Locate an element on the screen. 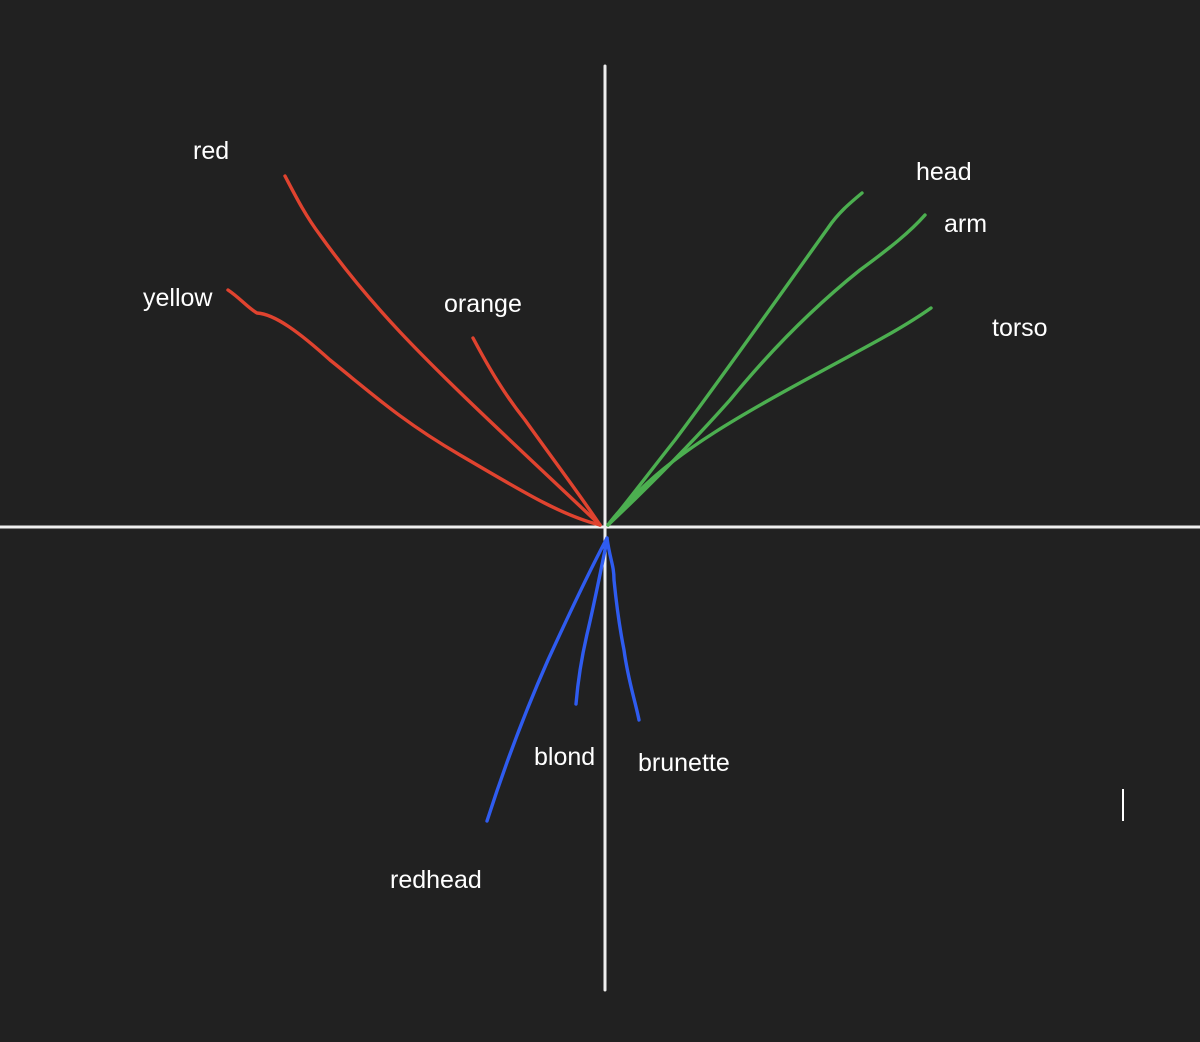 The width and height of the screenshot is (1200, 1042). vector-blond is located at coordinates (591, 622).